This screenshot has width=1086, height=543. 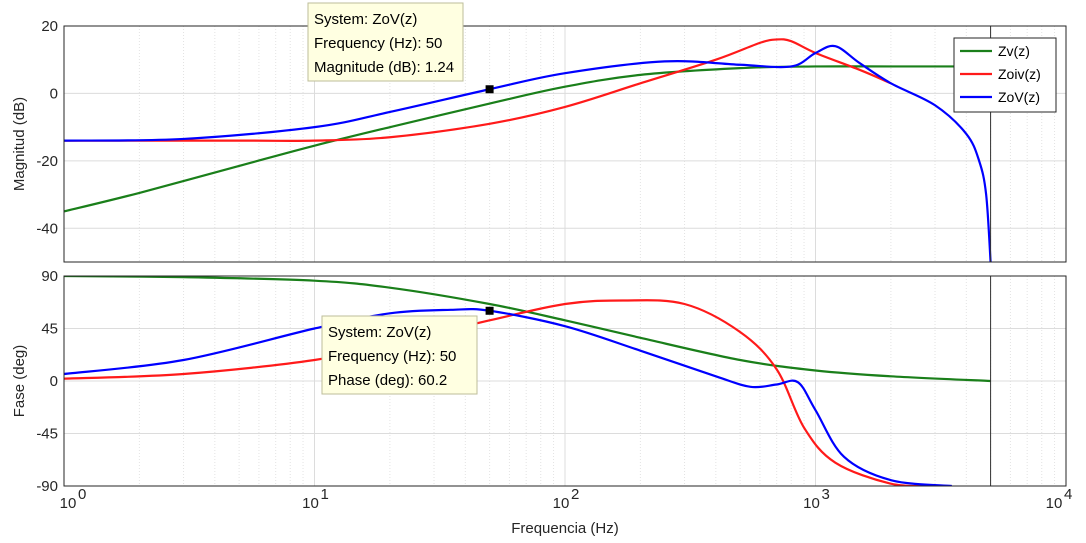 What do you see at coordinates (325, 494) in the screenshot?
I see `x-tick-exponent: 1` at bounding box center [325, 494].